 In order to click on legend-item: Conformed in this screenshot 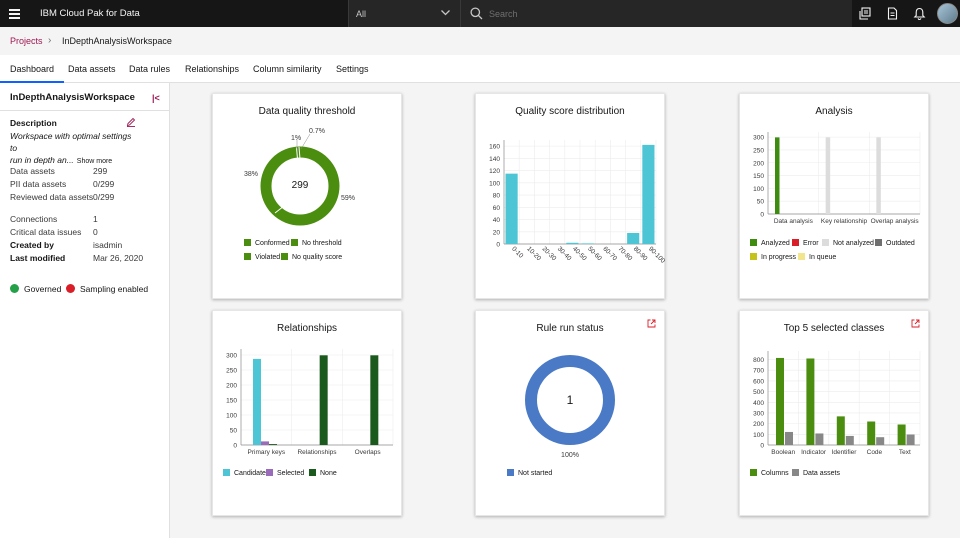, I will do `click(267, 243)`.